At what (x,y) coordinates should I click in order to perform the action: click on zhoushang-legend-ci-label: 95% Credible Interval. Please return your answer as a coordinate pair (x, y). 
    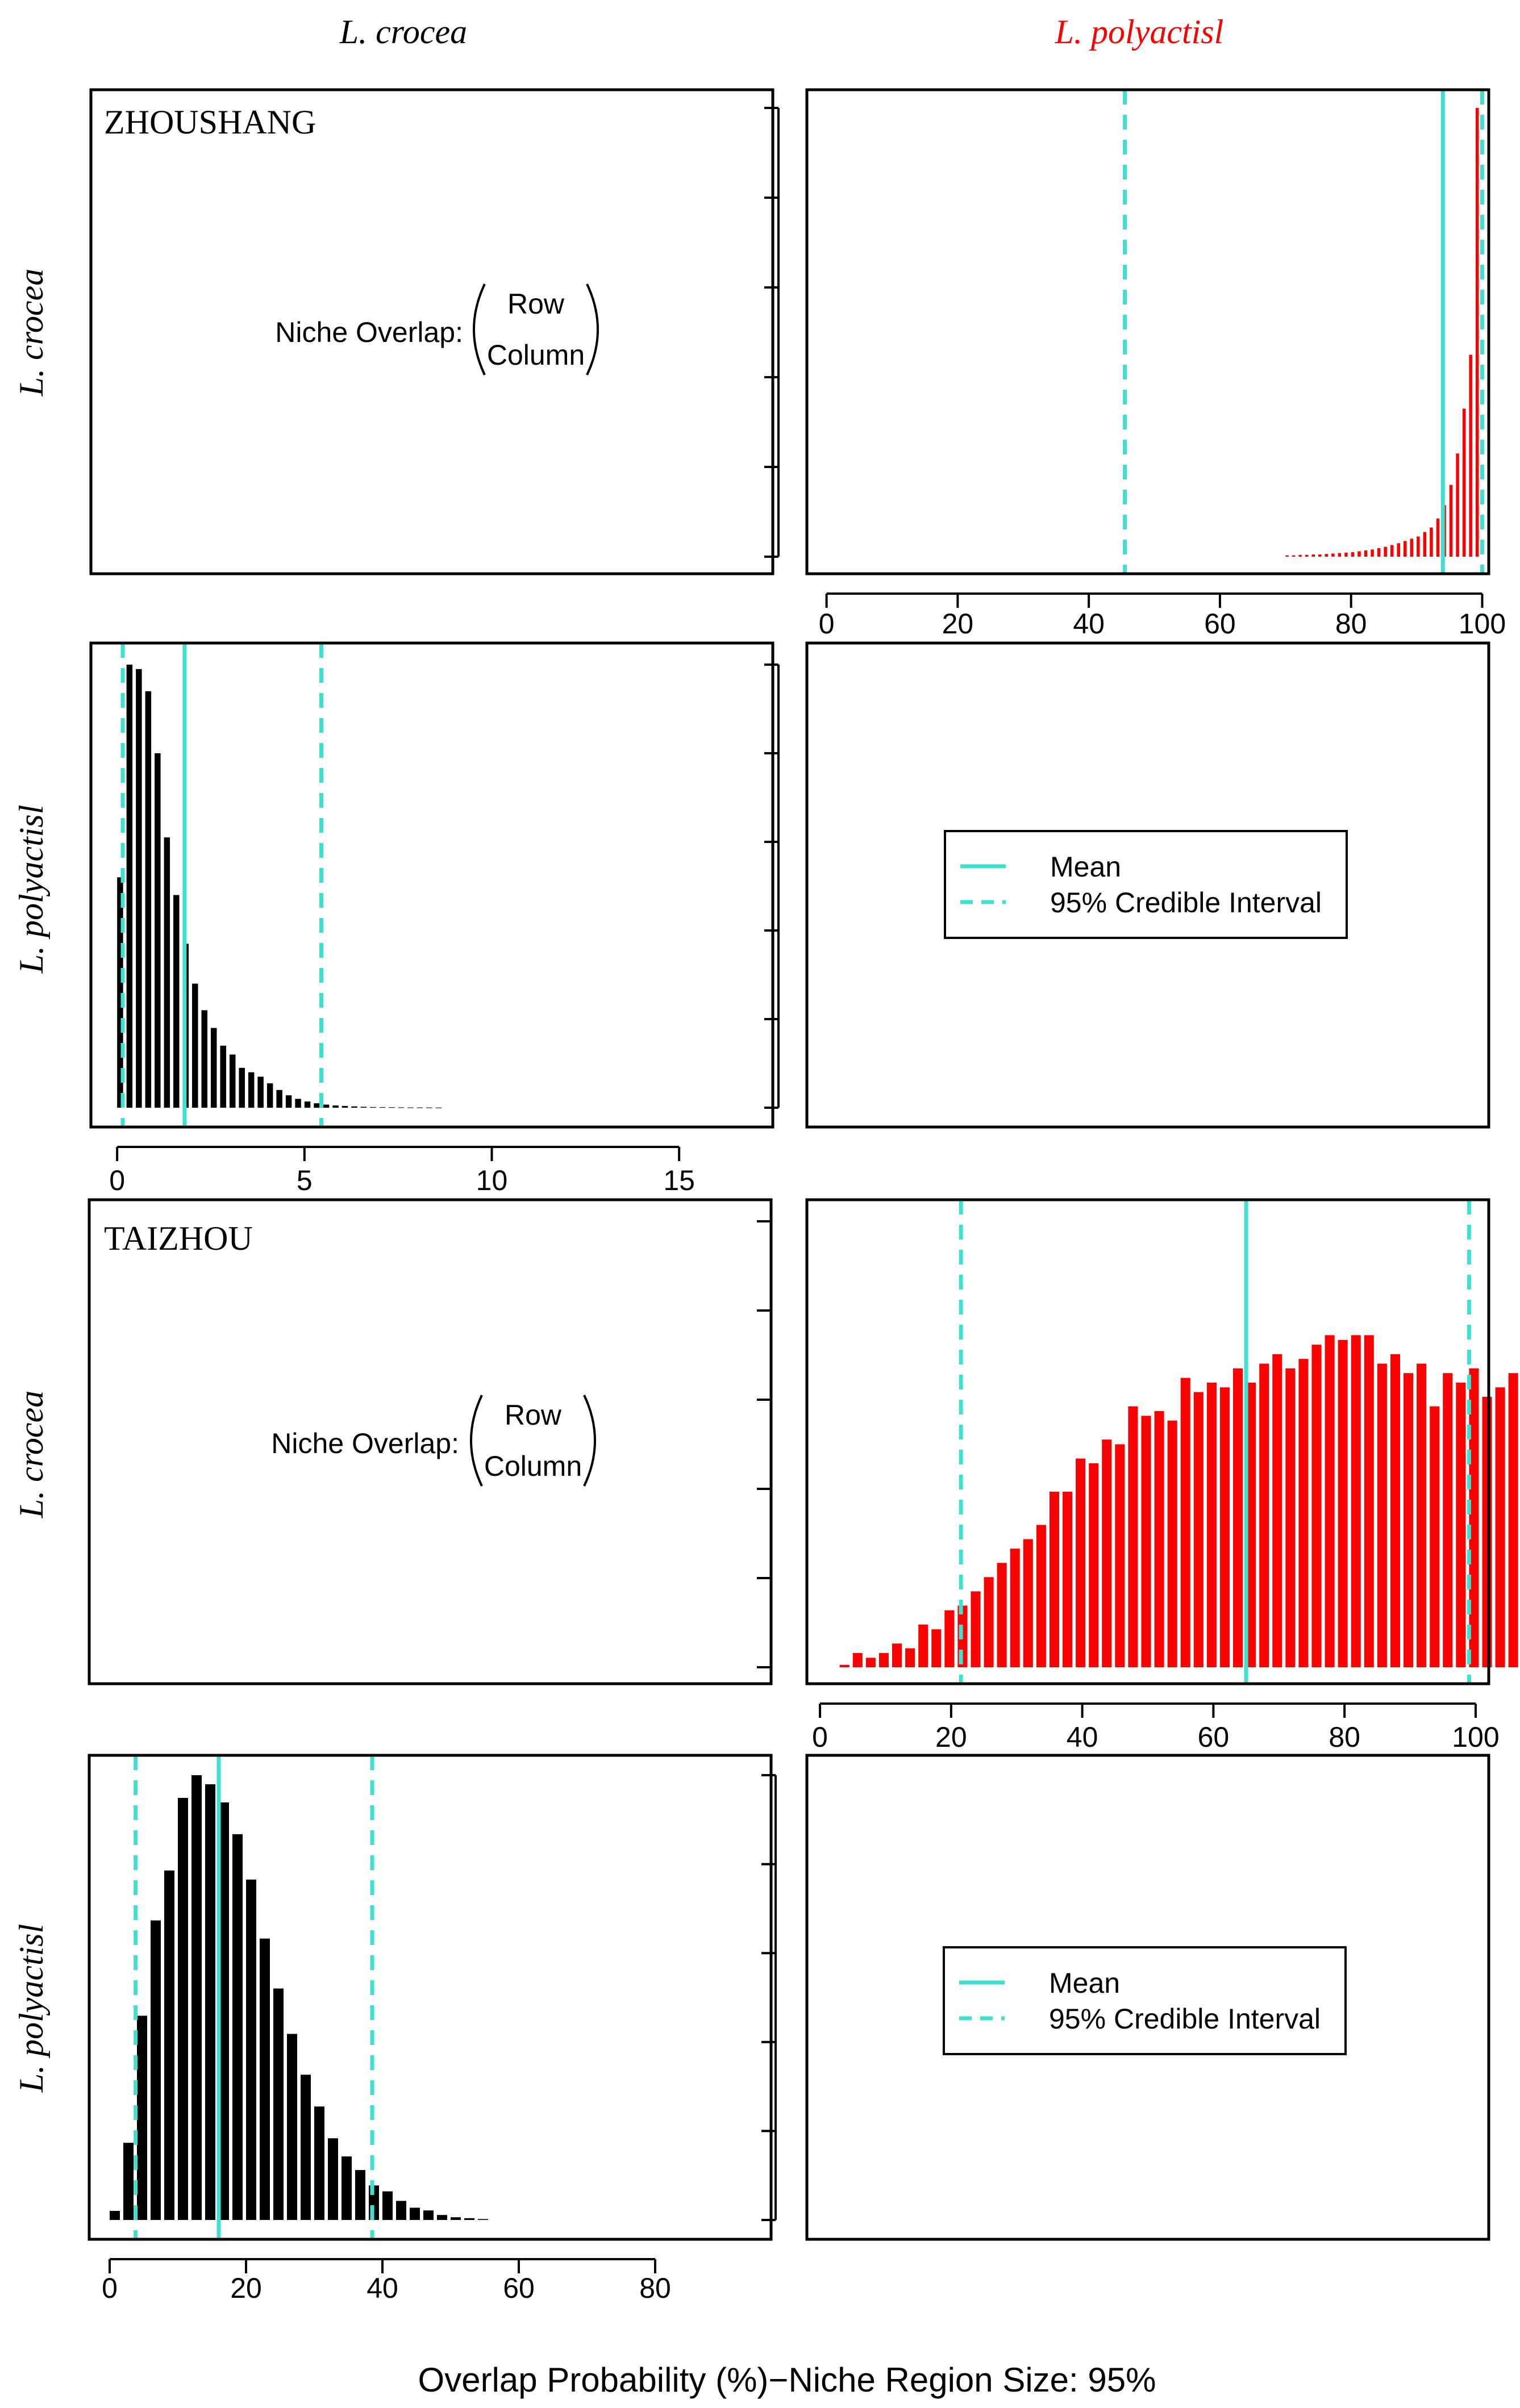
    Looking at the image, I should click on (1186, 903).